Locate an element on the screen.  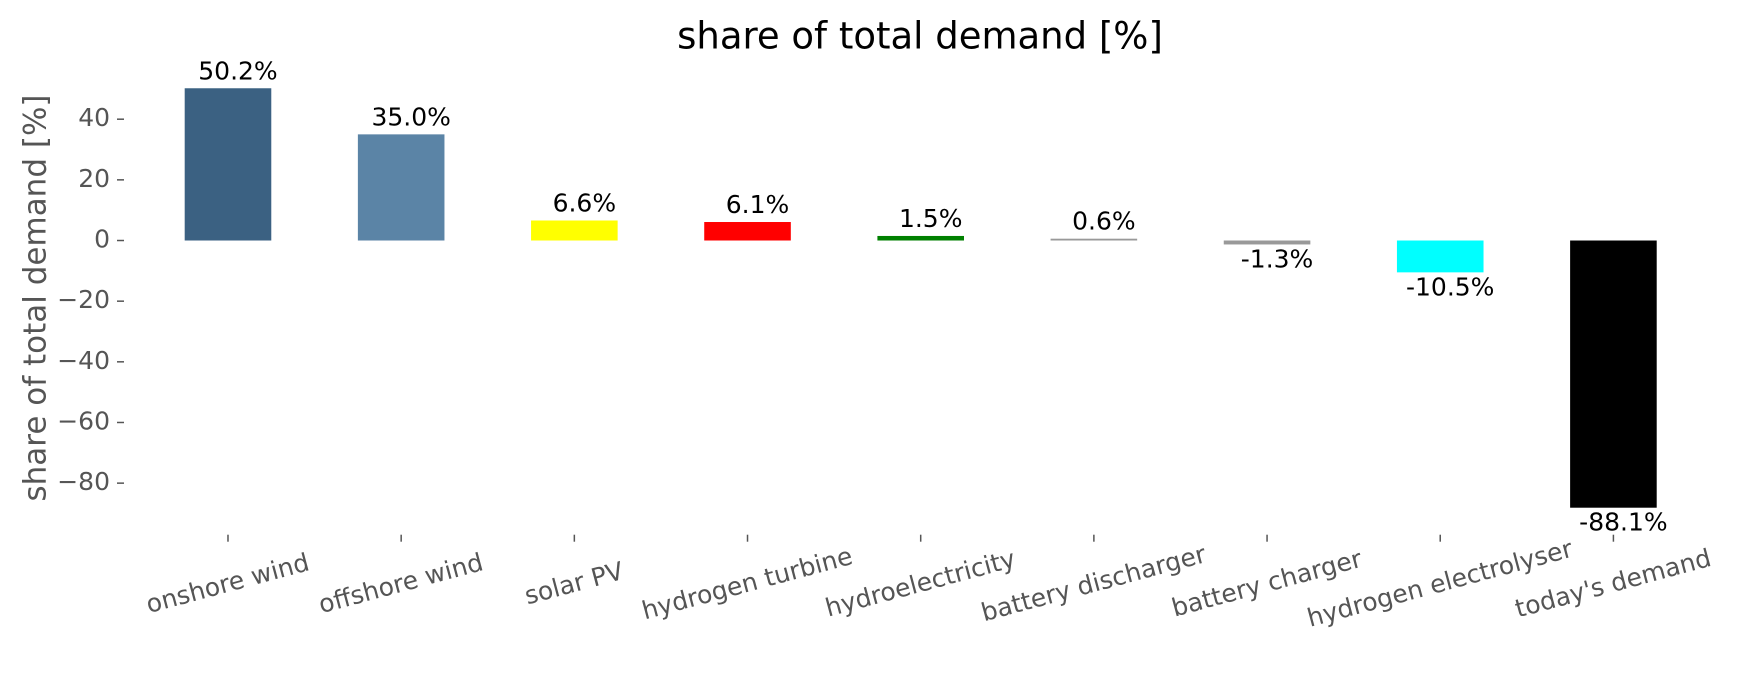
value-label: 35.0% is located at coordinates (410, 116).